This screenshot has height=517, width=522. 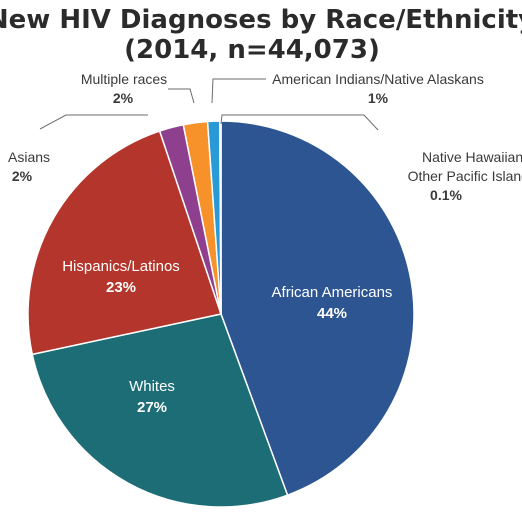 What do you see at coordinates (93, 122) in the screenshot?
I see `leader-line-asians` at bounding box center [93, 122].